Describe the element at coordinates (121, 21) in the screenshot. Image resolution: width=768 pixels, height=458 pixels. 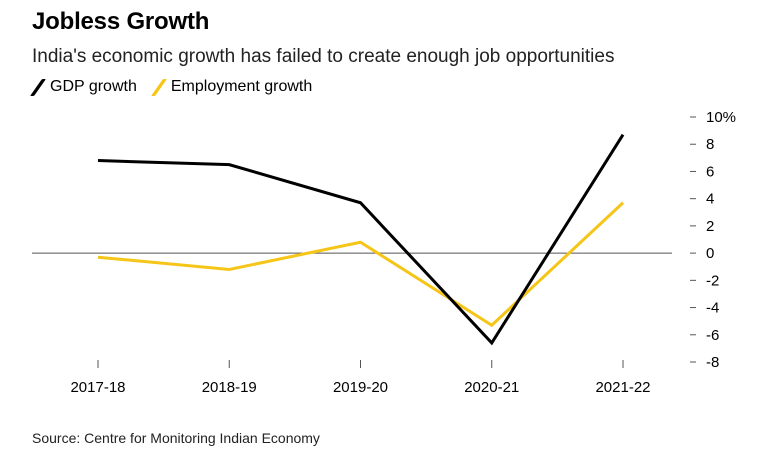
I see `chart-title: Jobless Growth` at that location.